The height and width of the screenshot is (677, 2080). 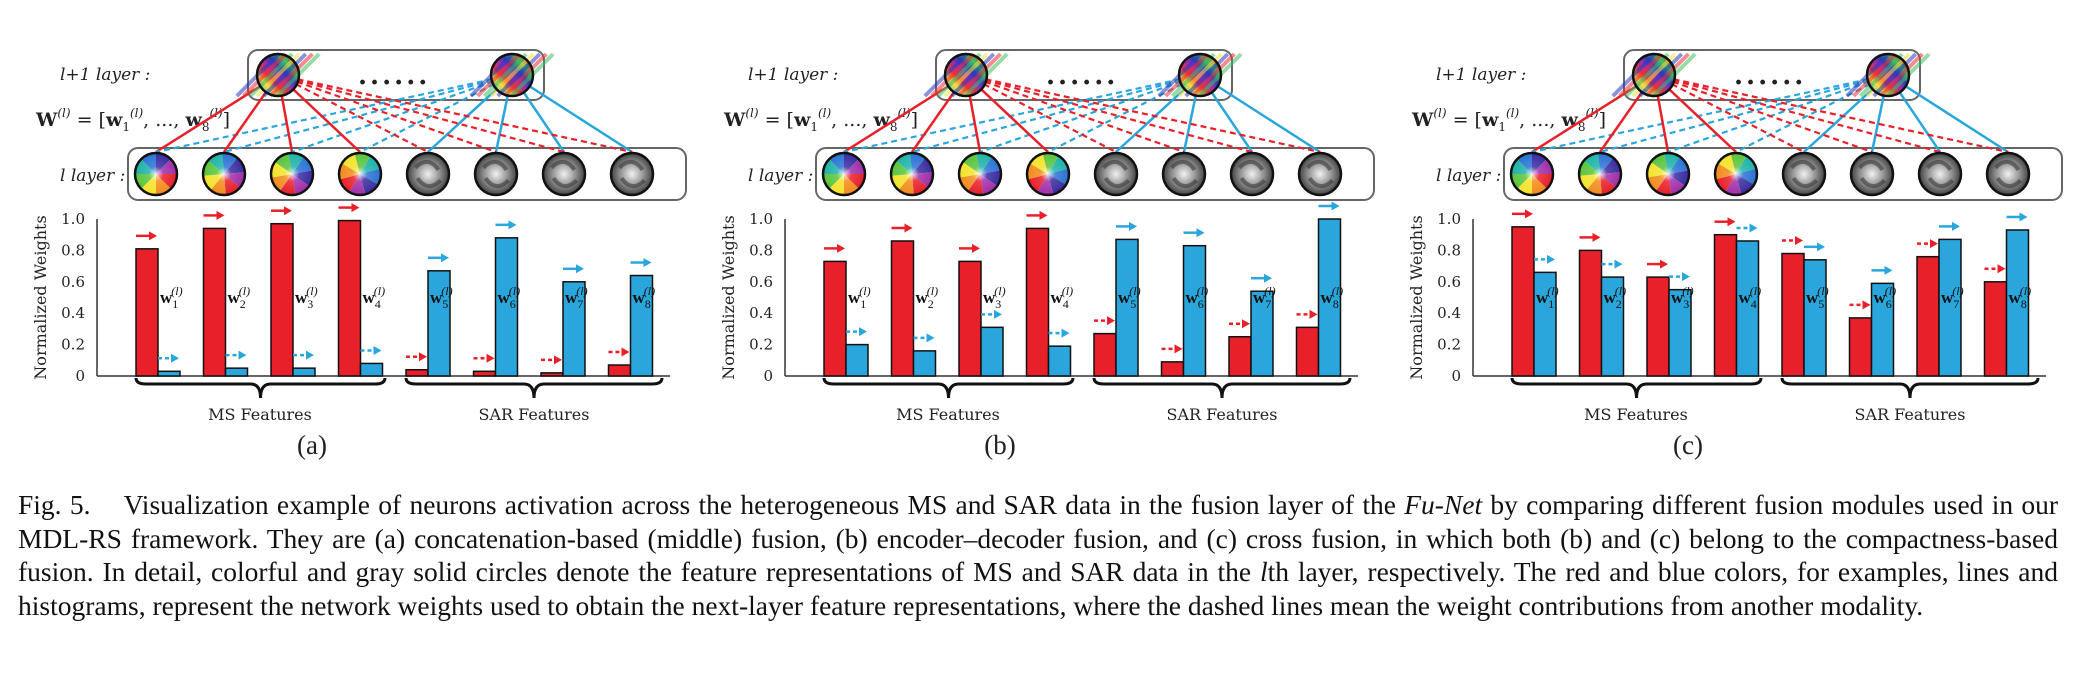 I want to click on y-tick-label: 0.2, so click(x=73, y=345).